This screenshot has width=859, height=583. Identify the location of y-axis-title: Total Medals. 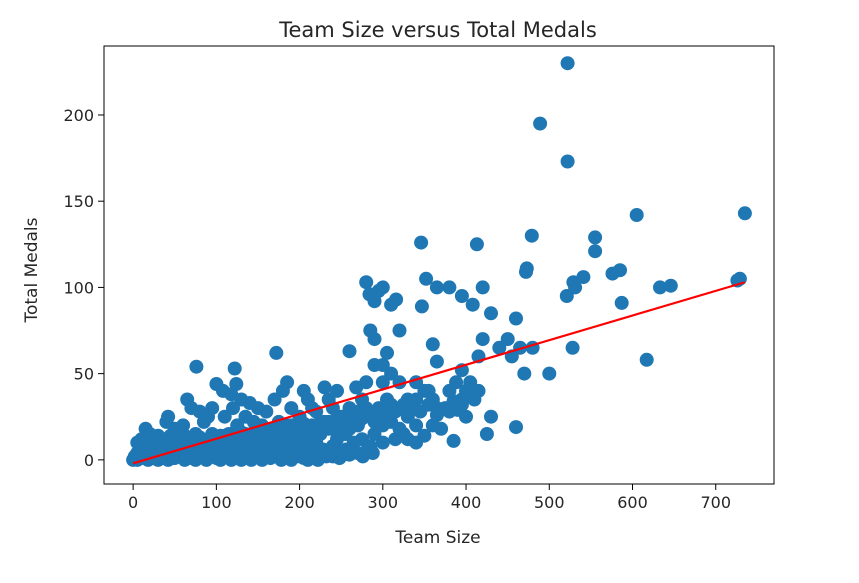
(32, 270).